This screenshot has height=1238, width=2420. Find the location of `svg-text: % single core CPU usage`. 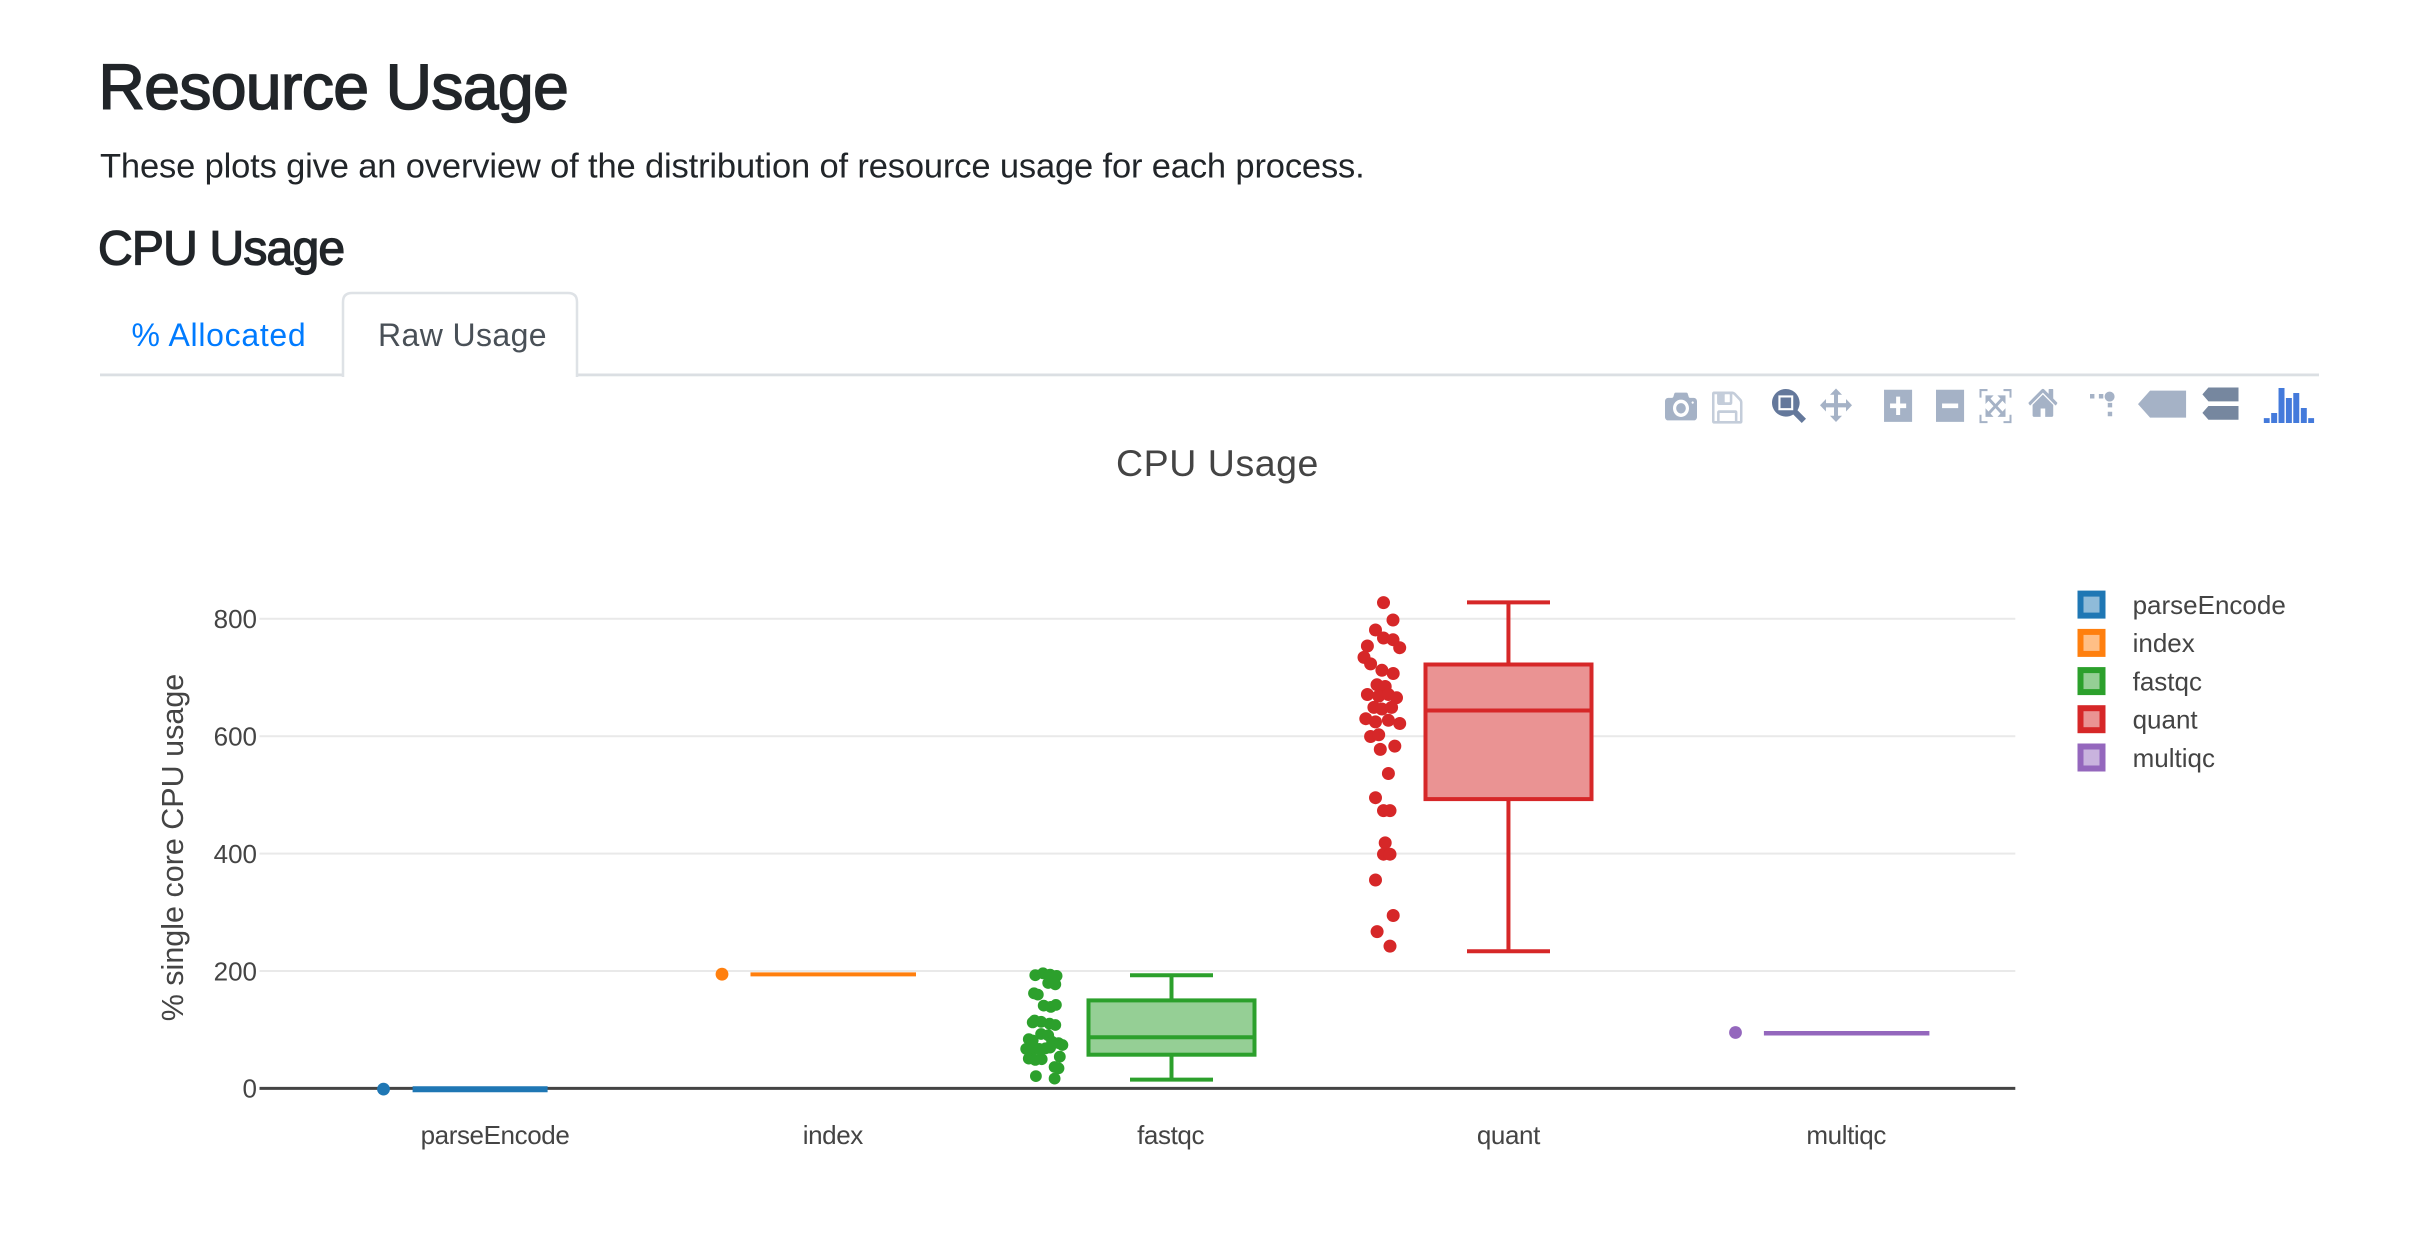

svg-text: % single core CPU usage is located at coordinates (173, 848).